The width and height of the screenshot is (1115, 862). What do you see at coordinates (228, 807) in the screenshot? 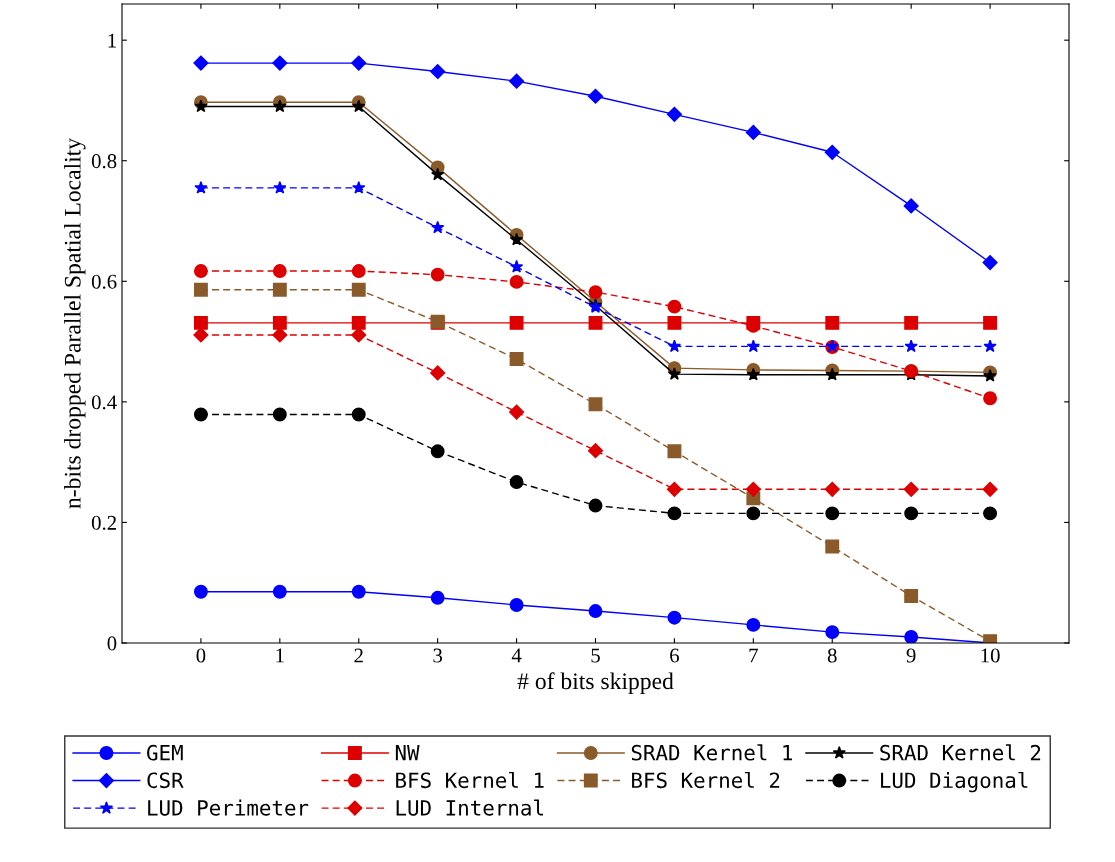
I see `legend-label: LUD Perimeter` at bounding box center [228, 807].